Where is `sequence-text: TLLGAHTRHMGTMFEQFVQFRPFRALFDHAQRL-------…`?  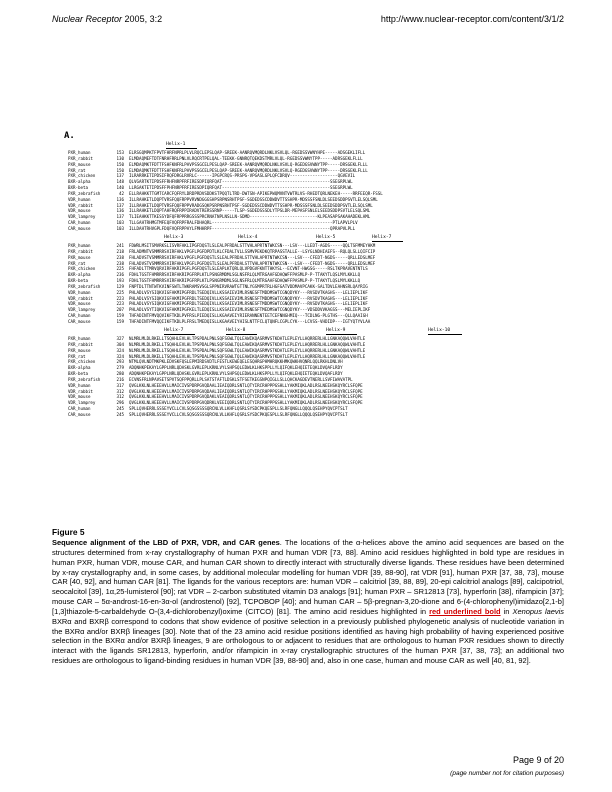
sequence-text: TLLGAHTRHMGTMFEQFVQFRPFRALFDHAQRL-------… is located at coordinates (243, 223).